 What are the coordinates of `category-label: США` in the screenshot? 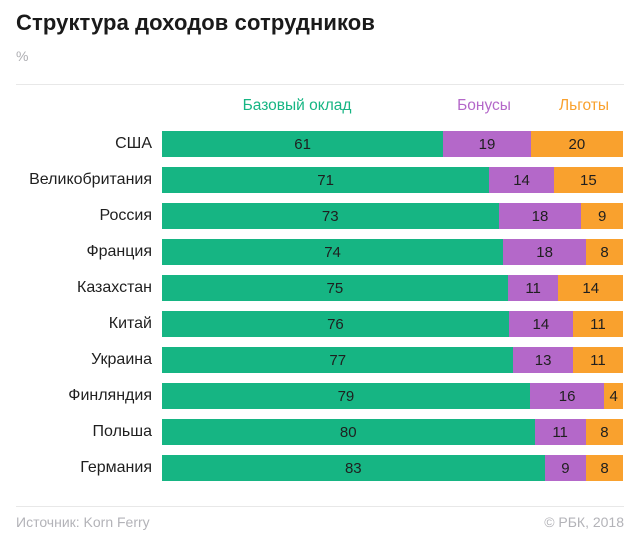 It's located at (133, 143).